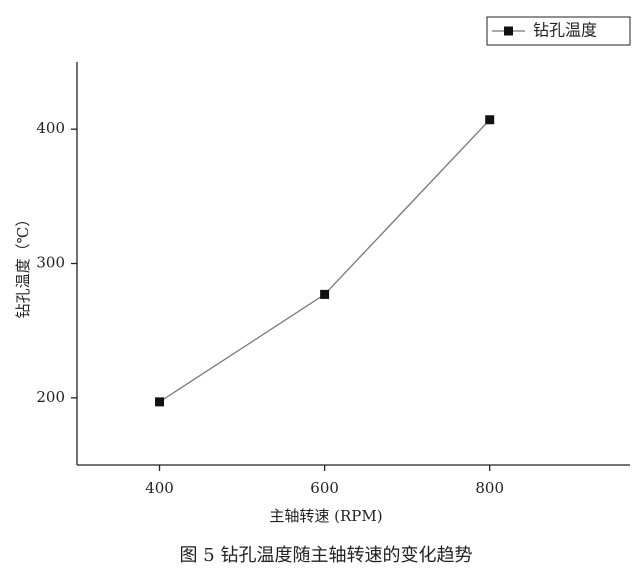 This screenshot has width=639, height=586. I want to click on legend-marker, so click(508, 31).